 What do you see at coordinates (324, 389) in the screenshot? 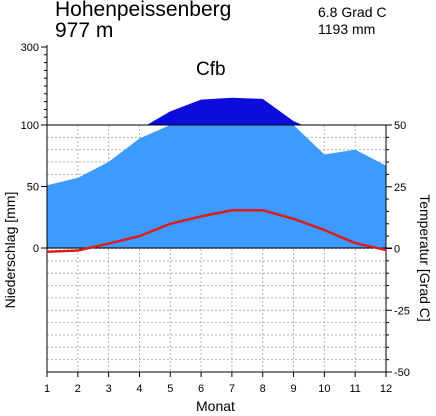
I see `x-tick-label: 10` at bounding box center [324, 389].